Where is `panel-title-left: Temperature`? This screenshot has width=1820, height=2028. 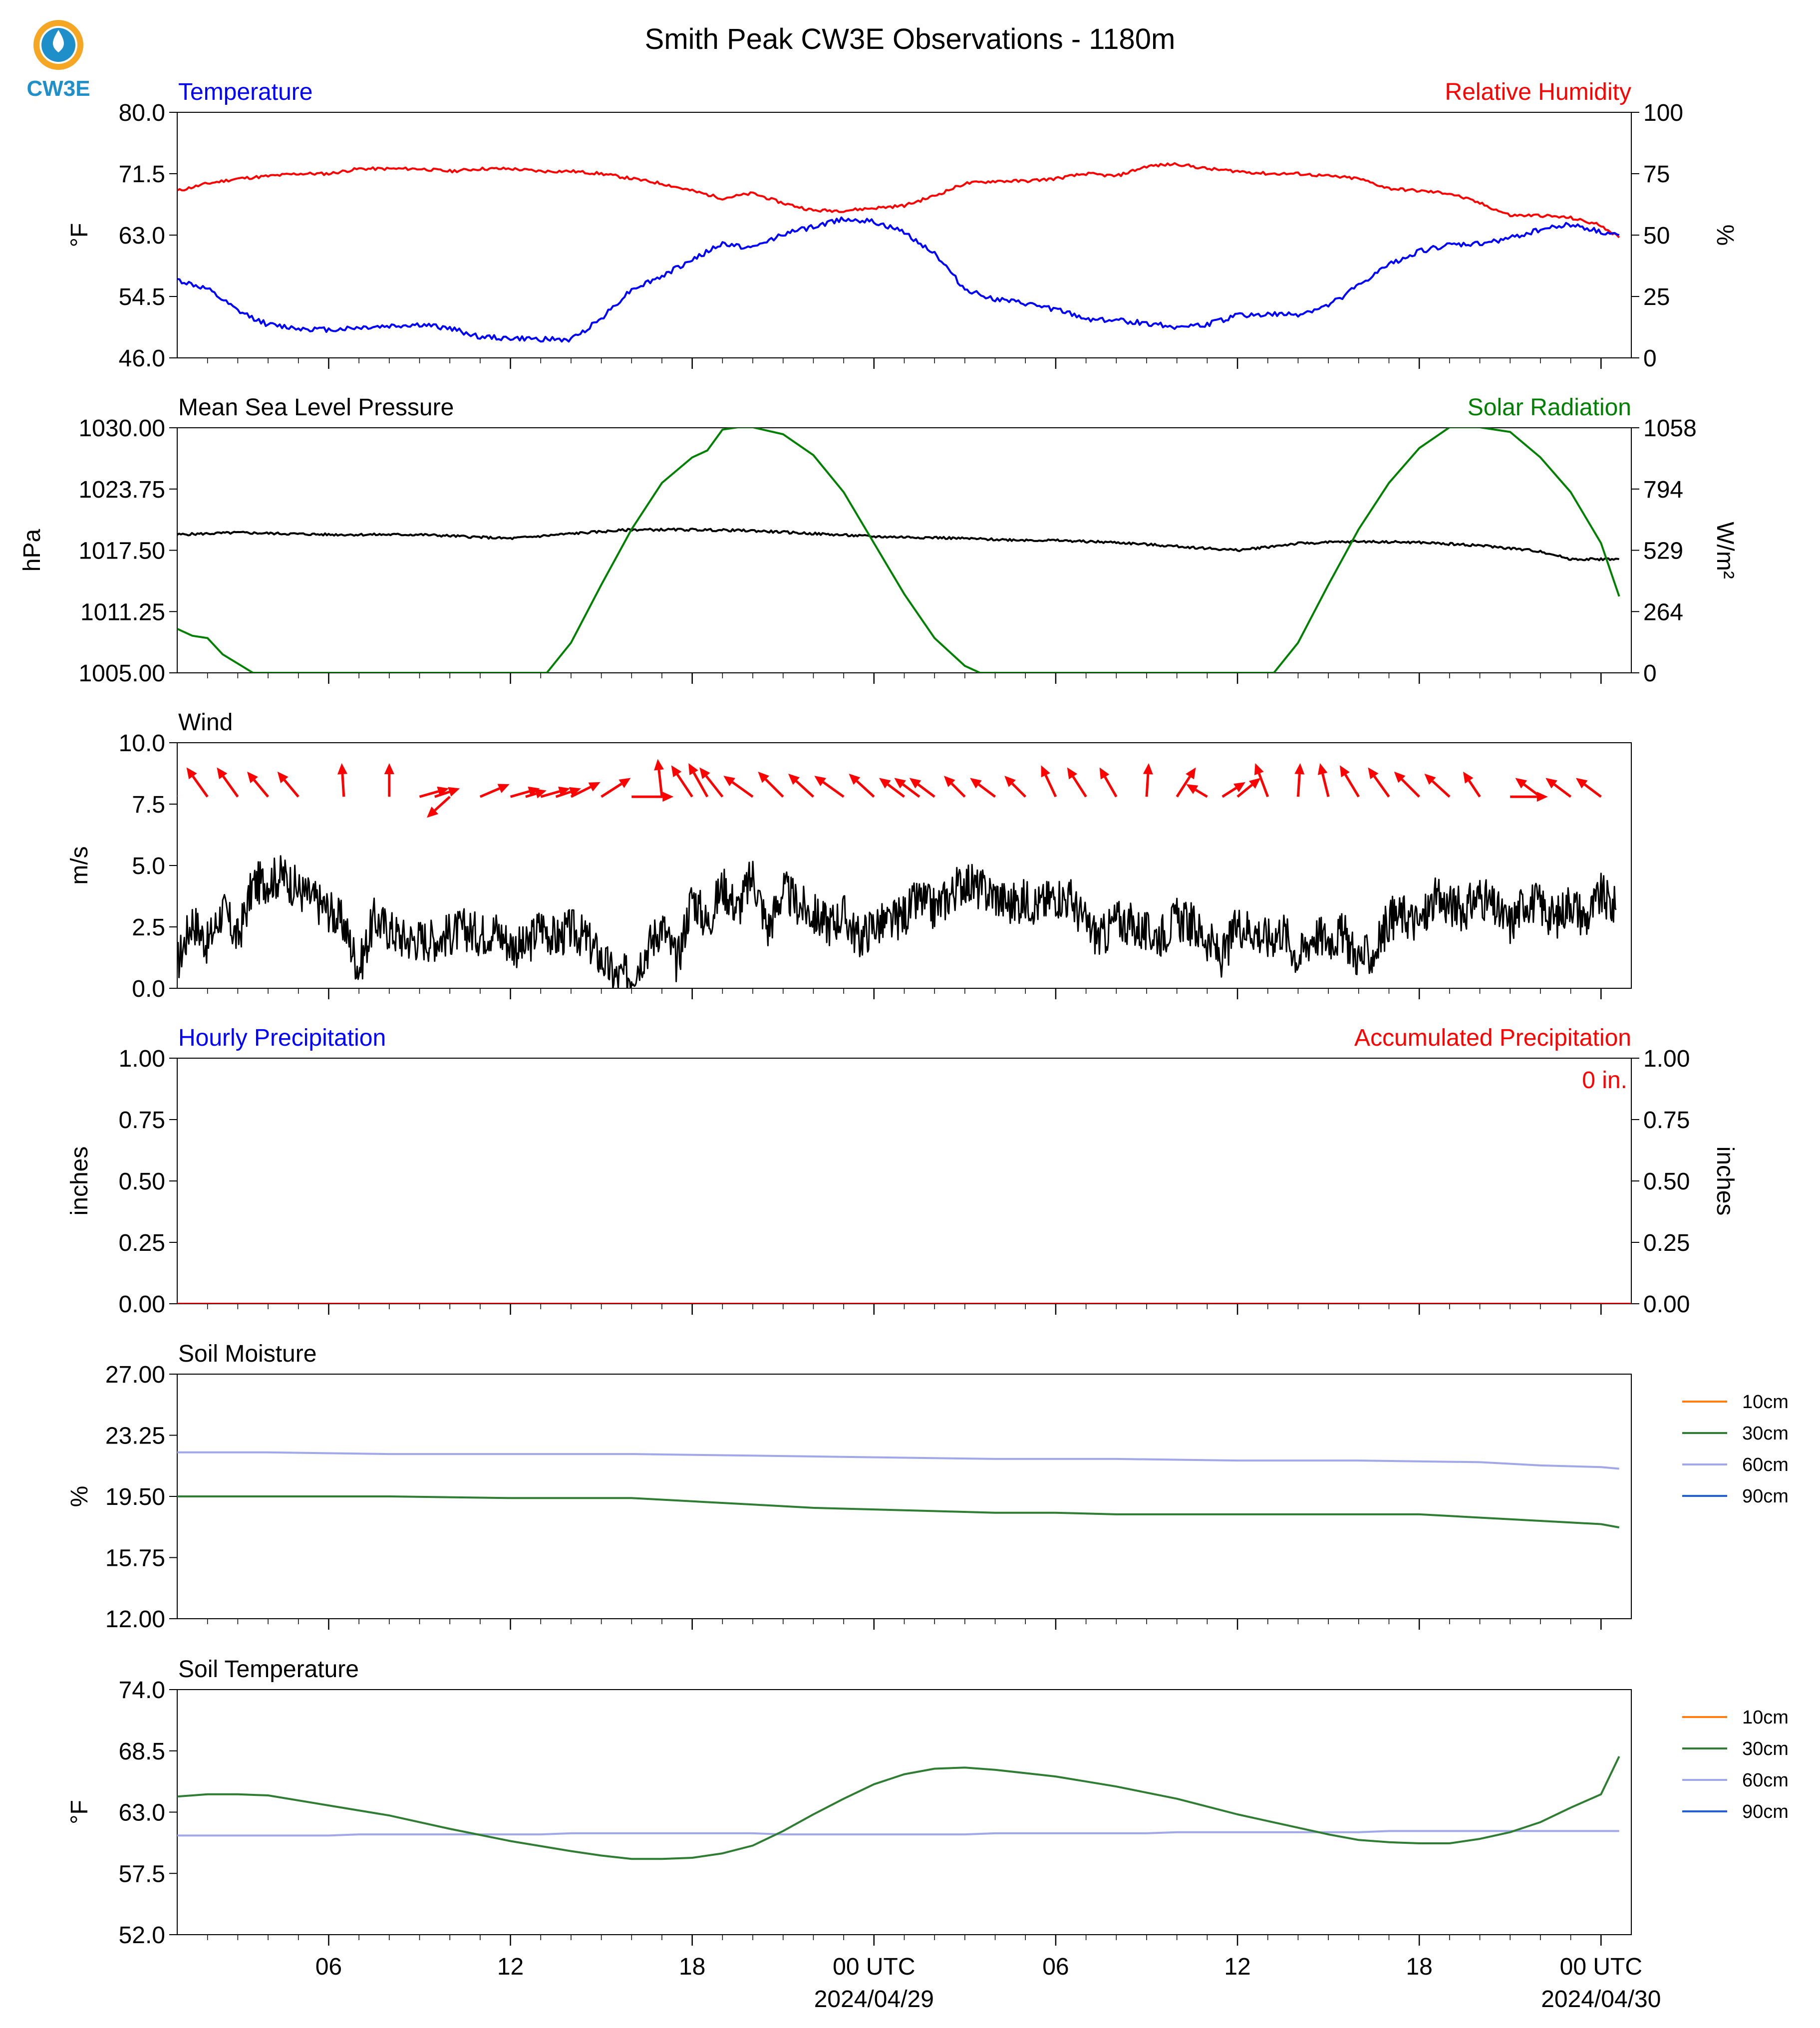 panel-title-left: Temperature is located at coordinates (245, 92).